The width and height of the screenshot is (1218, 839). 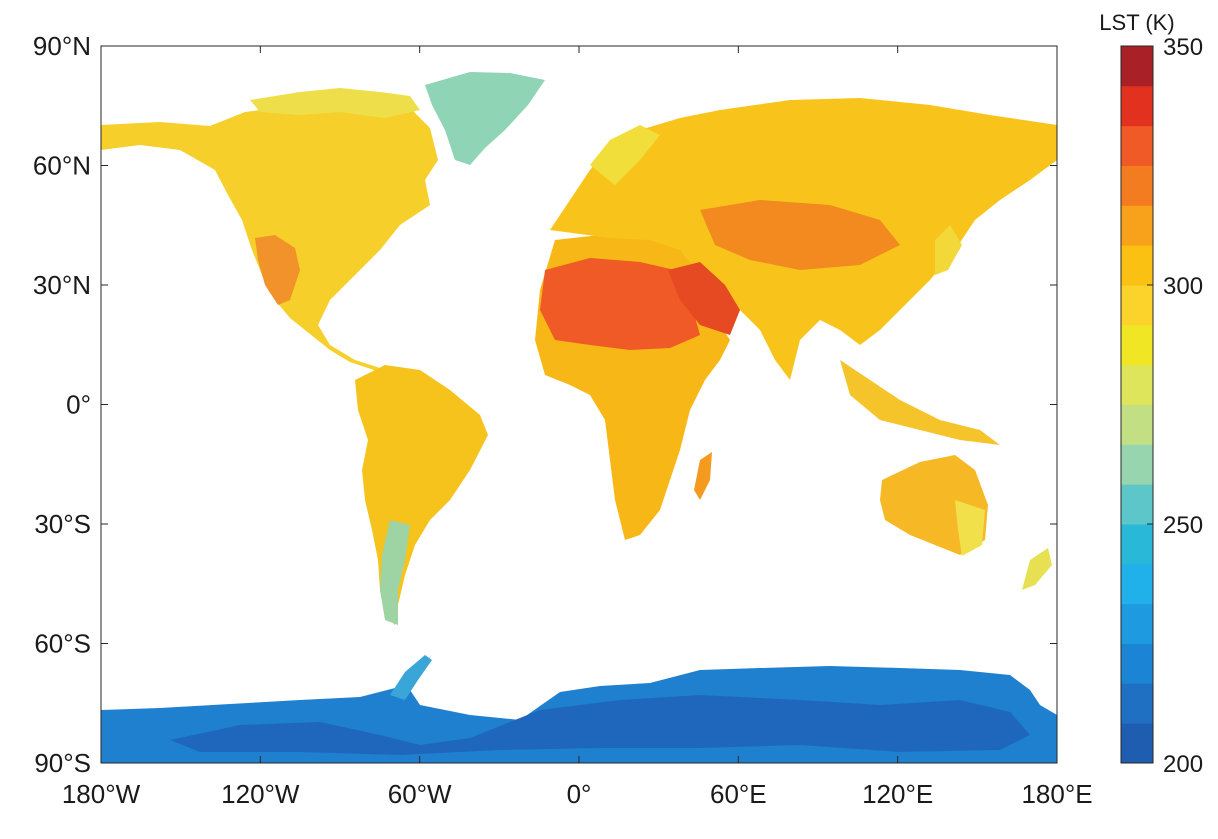 What do you see at coordinates (800, 235) in the screenshot?
I see `land-central-asia` at bounding box center [800, 235].